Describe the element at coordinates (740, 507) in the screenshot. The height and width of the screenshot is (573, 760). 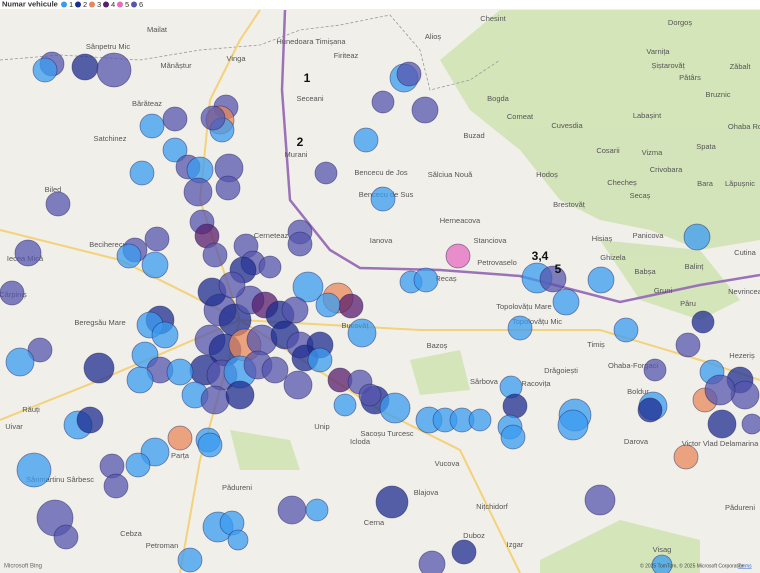
I see `place-label: Pădureni` at that location.